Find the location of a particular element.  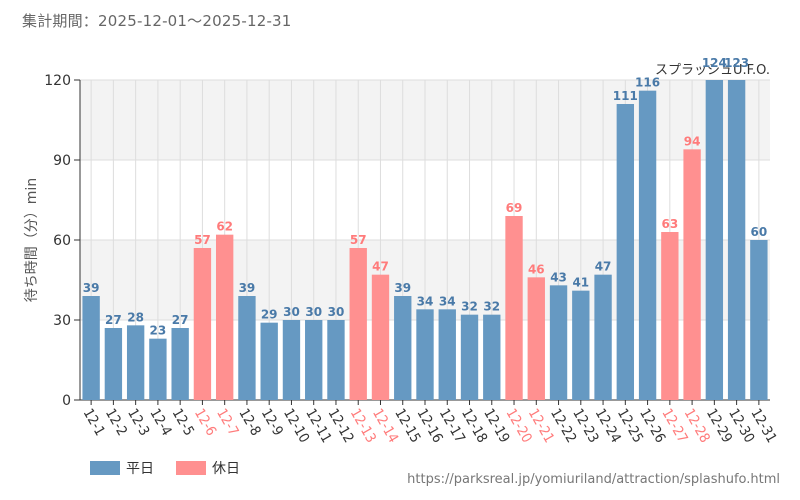

legend-label-weekday: 平日 is located at coordinates (140, 469).